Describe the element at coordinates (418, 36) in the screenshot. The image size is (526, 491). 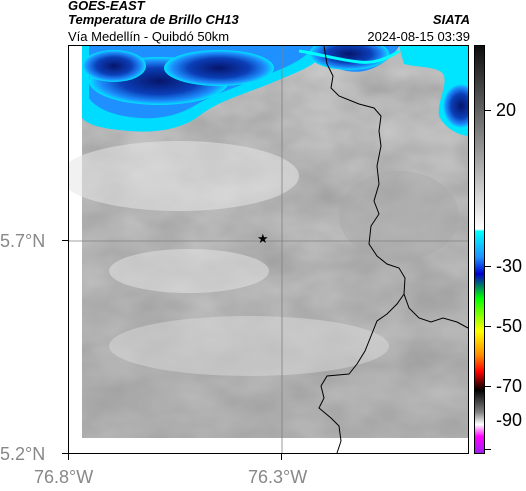
I see `timestamp-label: 2024-08-15 03:39` at that location.